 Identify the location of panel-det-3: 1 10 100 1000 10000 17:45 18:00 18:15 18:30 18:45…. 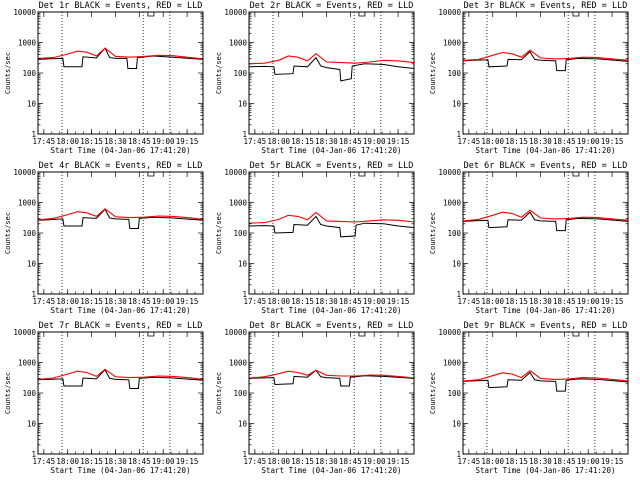
(529, 78).